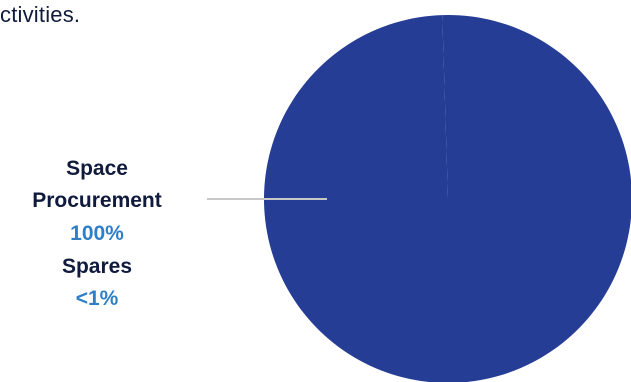  What do you see at coordinates (445, 107) in the screenshot?
I see `pie-slice-spares` at bounding box center [445, 107].